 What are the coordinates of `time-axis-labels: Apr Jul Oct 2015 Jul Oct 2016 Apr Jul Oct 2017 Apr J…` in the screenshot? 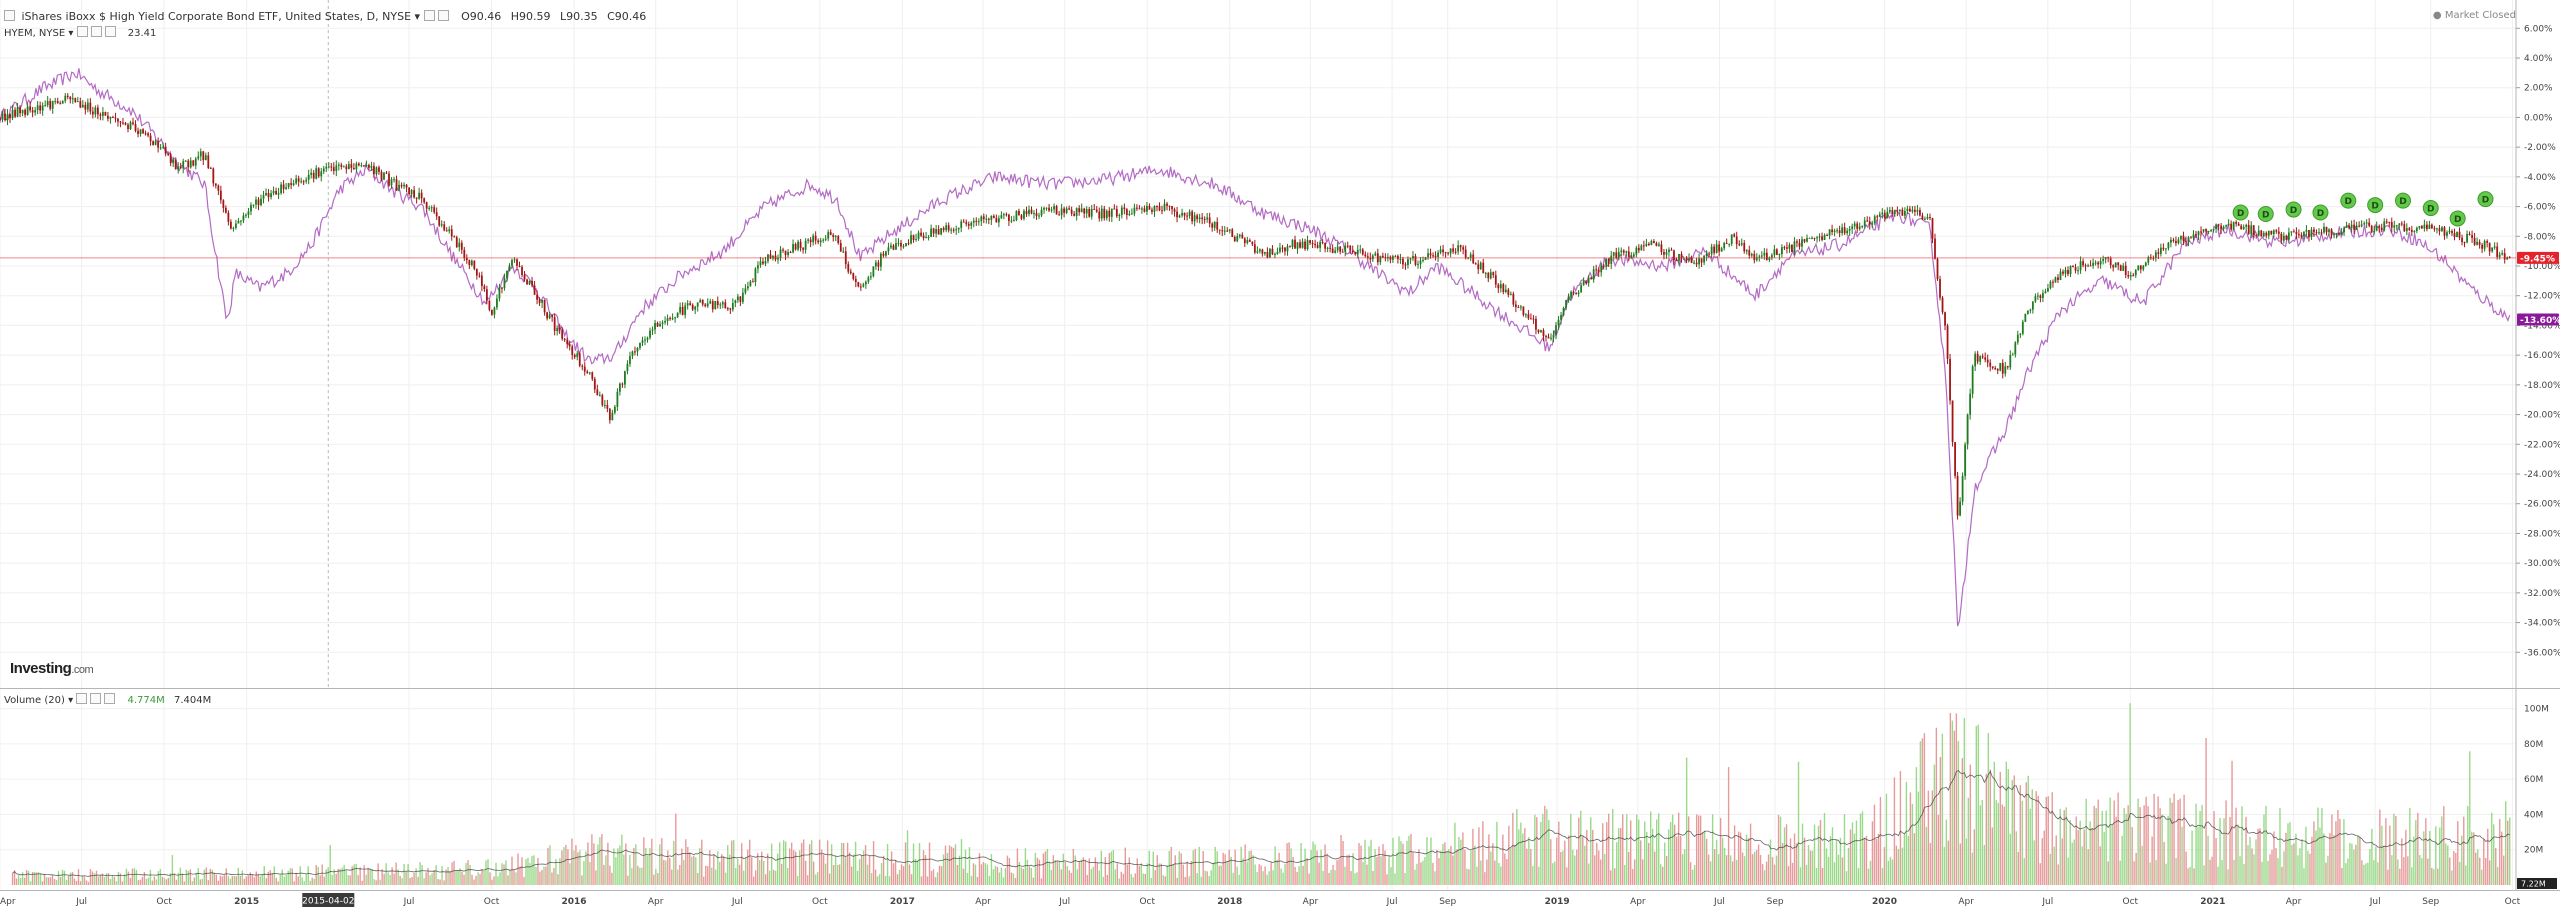 It's located at (1280, 900).